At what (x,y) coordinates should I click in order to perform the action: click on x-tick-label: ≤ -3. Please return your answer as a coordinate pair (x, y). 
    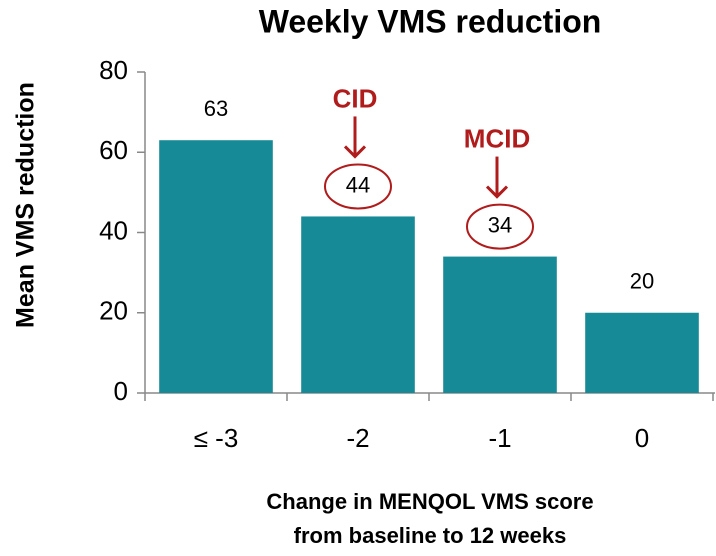
    Looking at the image, I should click on (216, 438).